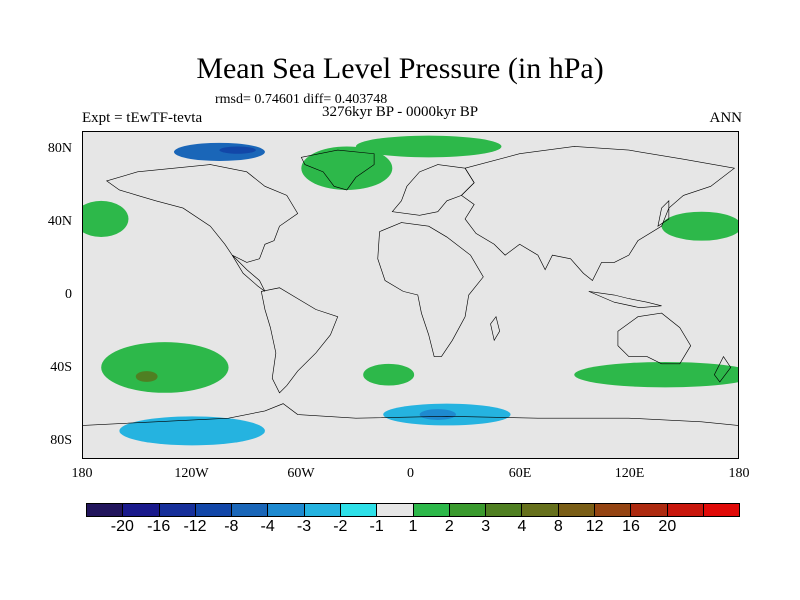 This screenshot has height=600, width=800. I want to click on coast-asia, so click(598, 214).